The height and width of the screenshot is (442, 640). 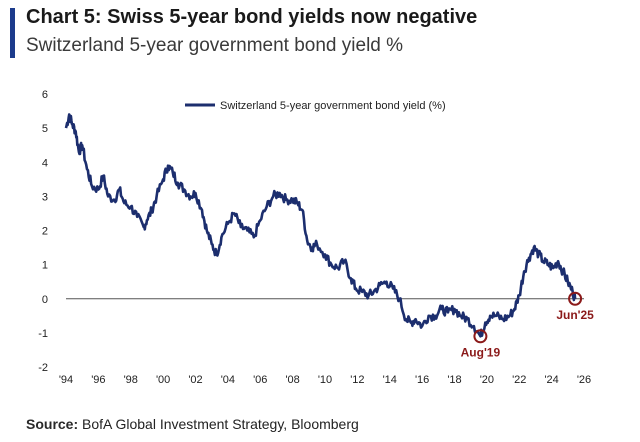 What do you see at coordinates (45, 197) in the screenshot?
I see `y-tick-label: 3` at bounding box center [45, 197].